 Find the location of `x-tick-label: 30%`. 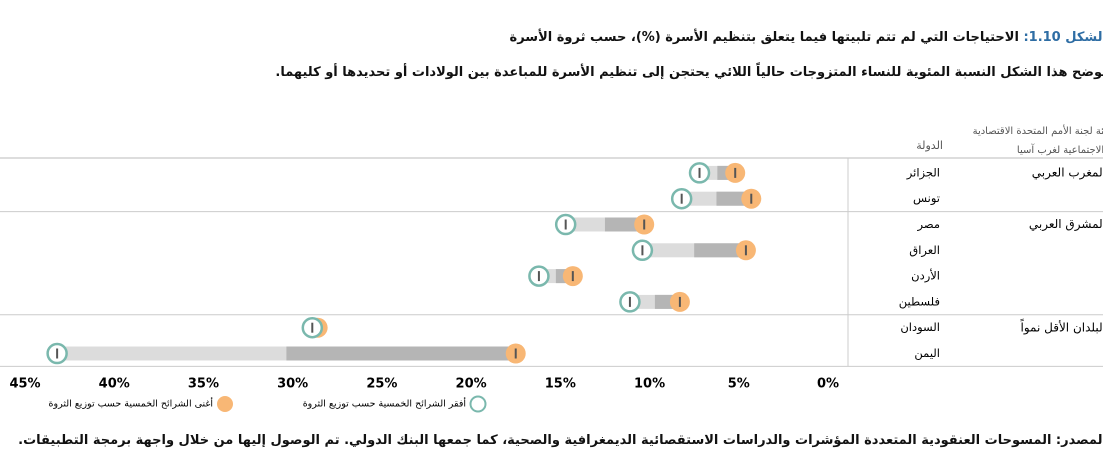

x-tick-label: 30% is located at coordinates (292, 384).